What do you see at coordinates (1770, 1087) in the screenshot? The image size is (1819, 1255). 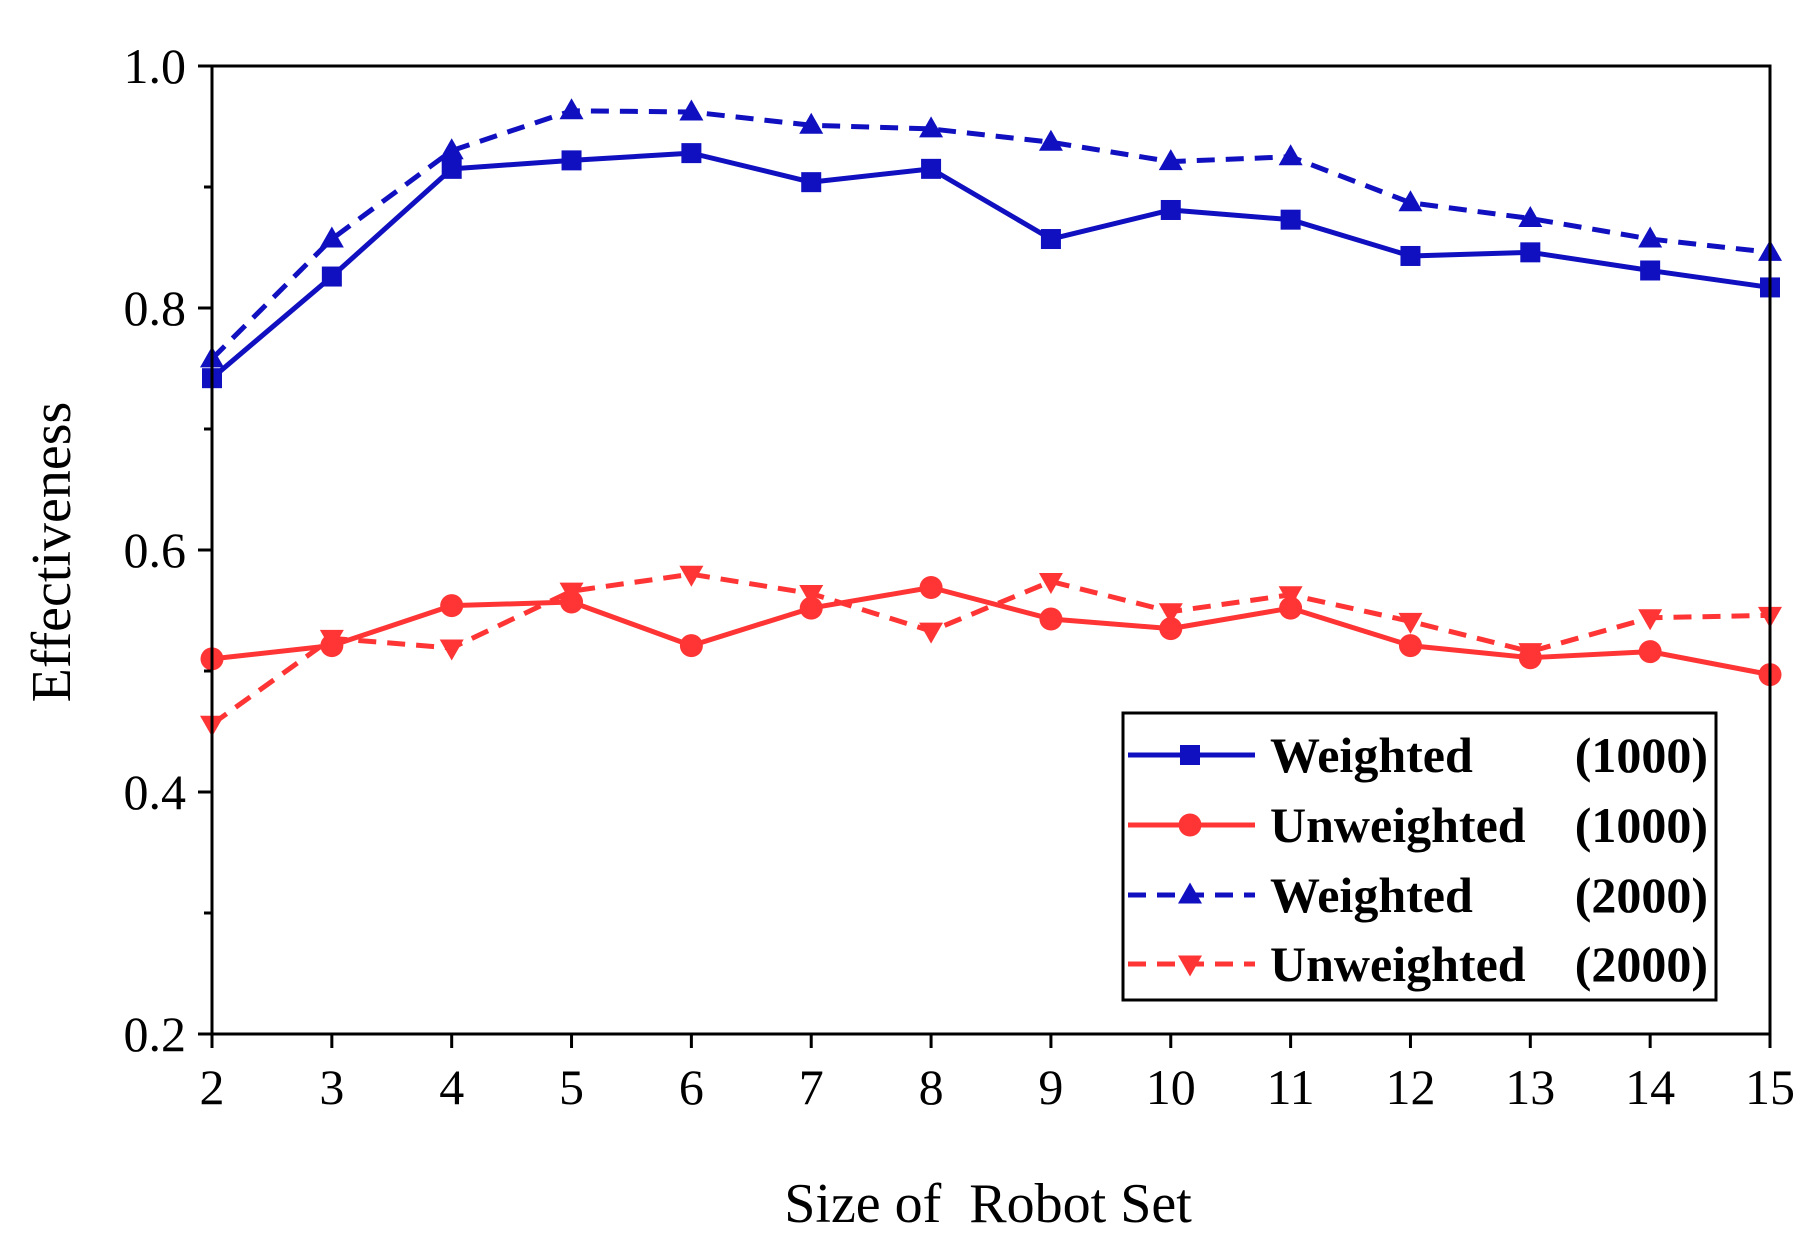 I see `x-tick-label: 15` at bounding box center [1770, 1087].